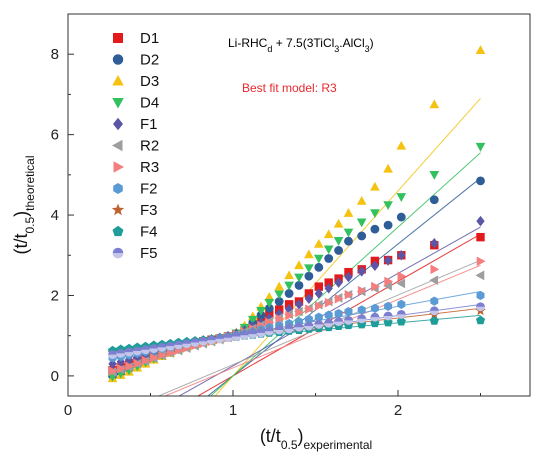  Describe the element at coordinates (55, 376) in the screenshot. I see `y-tick-label: 0` at that location.